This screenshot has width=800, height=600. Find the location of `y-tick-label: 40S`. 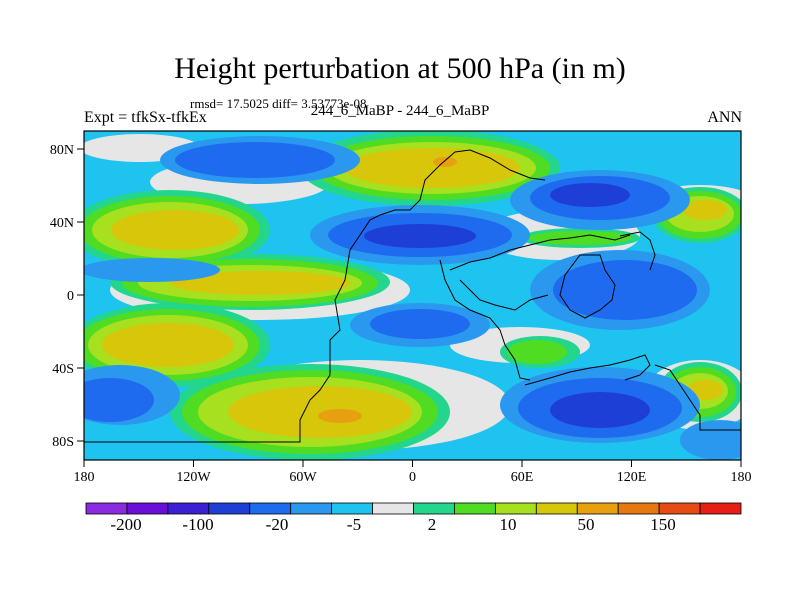

y-tick-label: 40S is located at coordinates (63, 369).